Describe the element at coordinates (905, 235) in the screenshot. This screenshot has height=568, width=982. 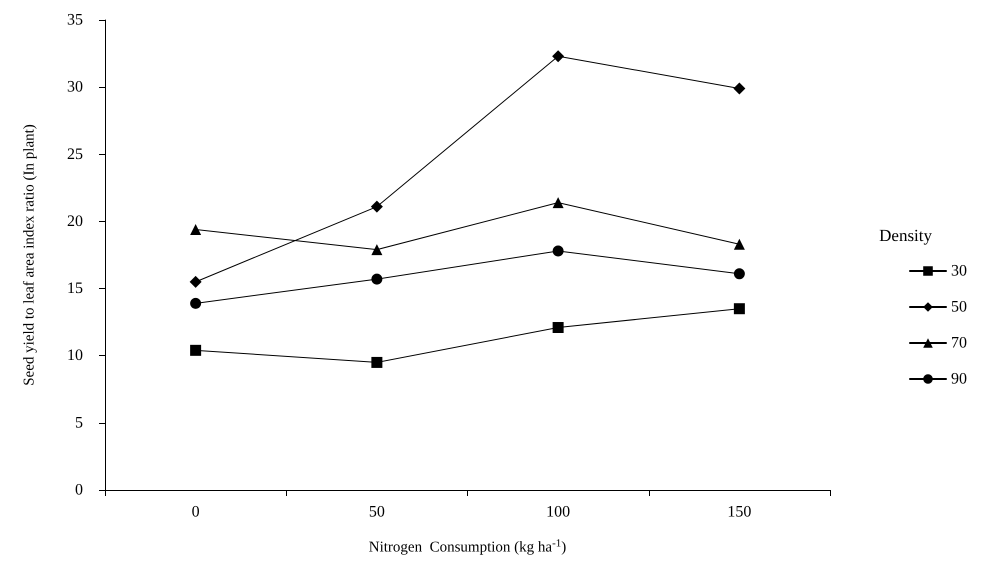
I see `legend-title: Density` at that location.